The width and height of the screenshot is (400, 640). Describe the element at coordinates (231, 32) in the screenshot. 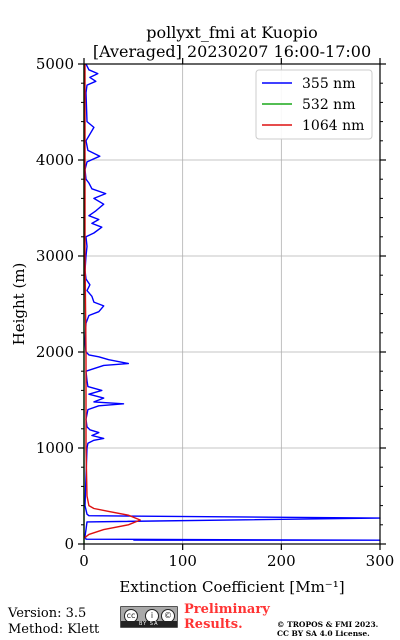

I see `chart-title: pollyxt_fmi at Kuopio` at that location.